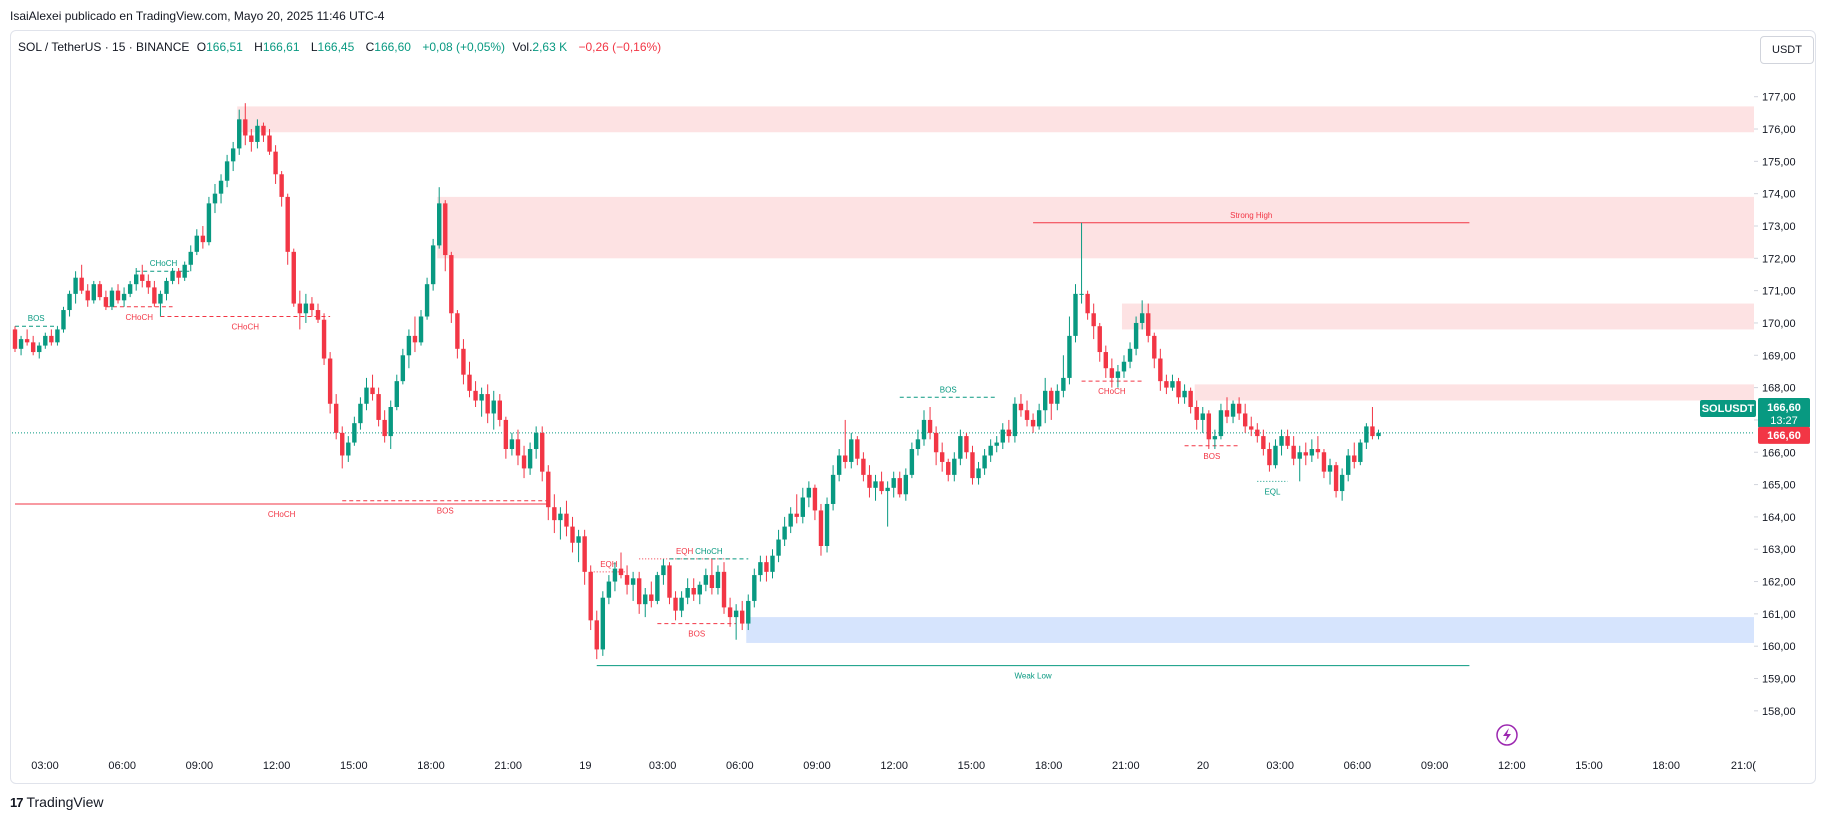 The width and height of the screenshot is (1826, 820). Describe the element at coordinates (1779, 453) in the screenshot. I see `y-tick-label-8: 166,00` at that location.